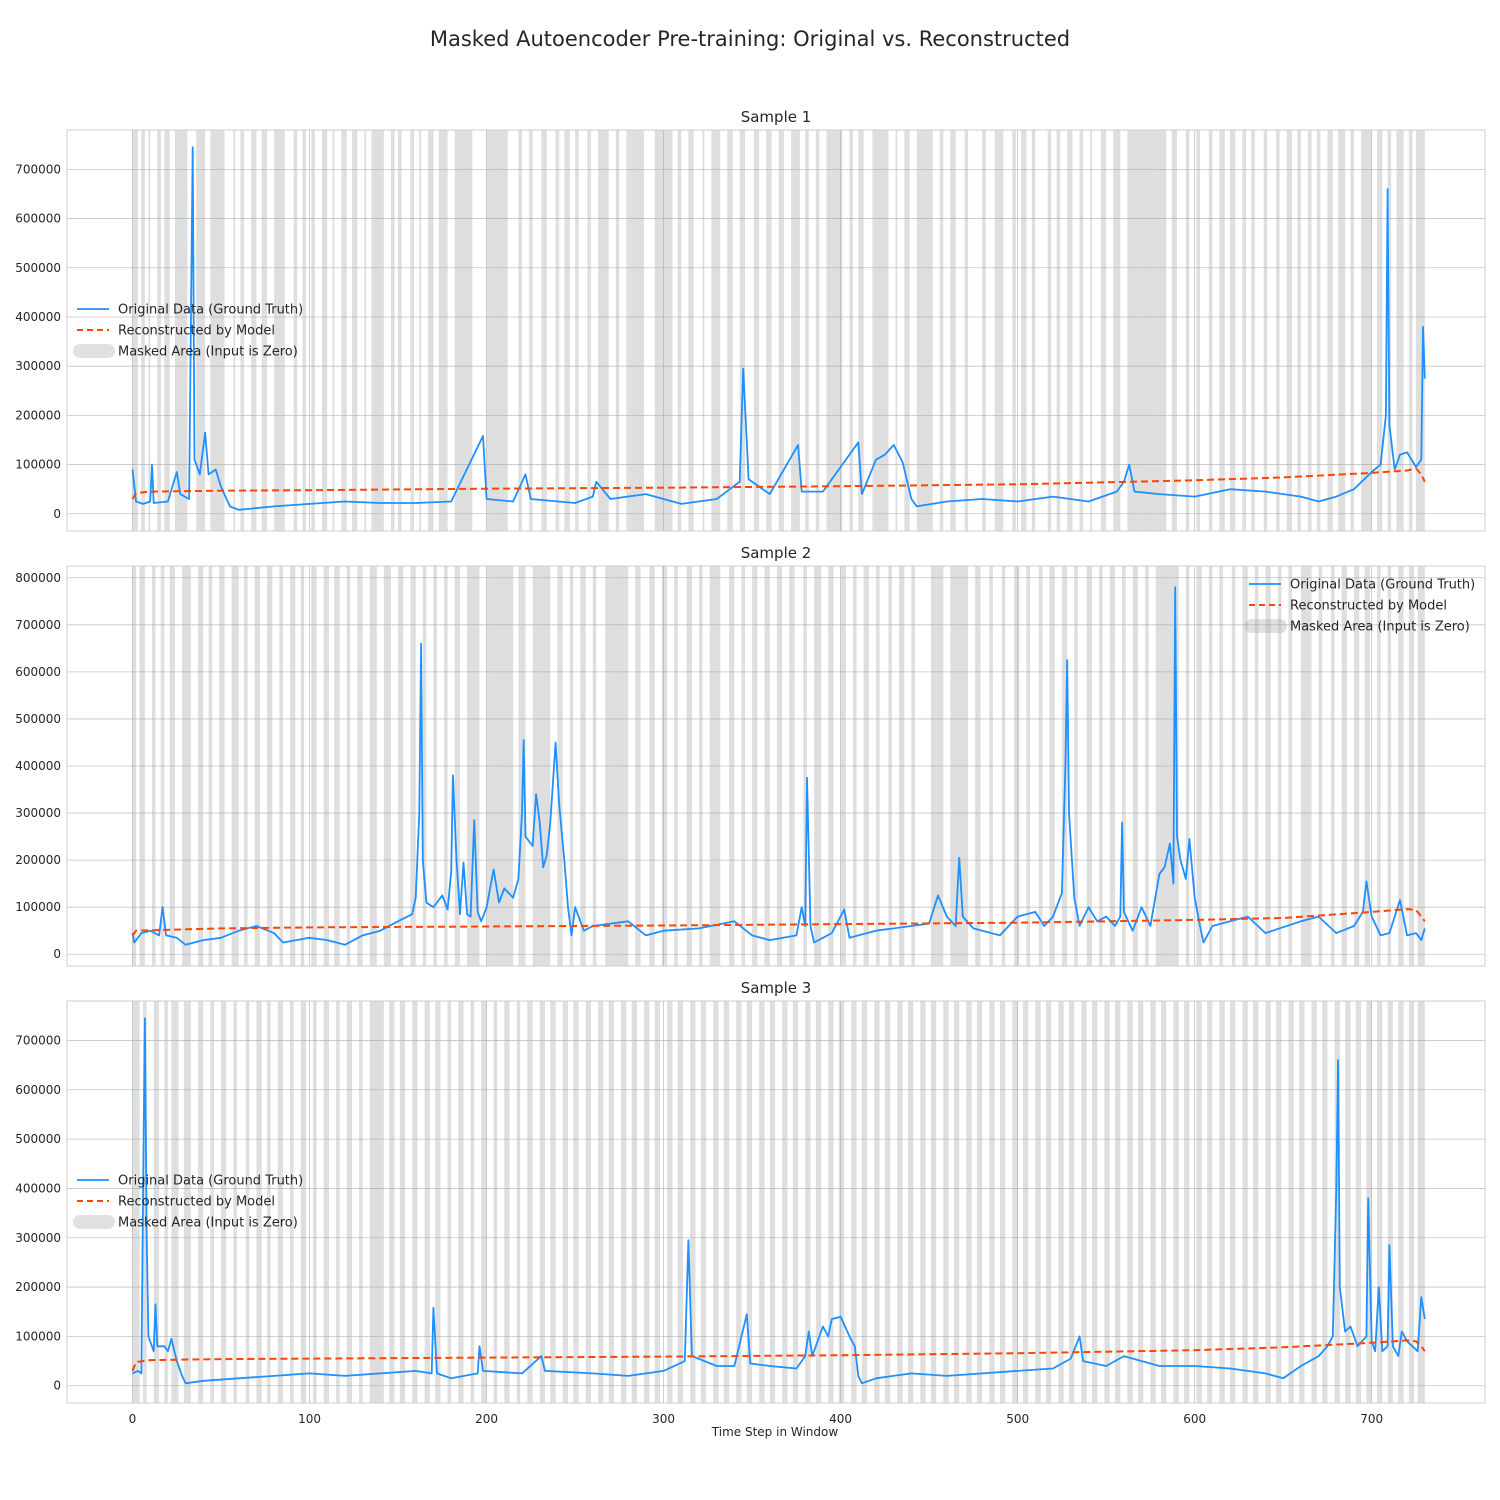 The width and height of the screenshot is (1500, 1500). Describe the element at coordinates (38, 766) in the screenshot. I see `y-tick-label: 400000` at that location.